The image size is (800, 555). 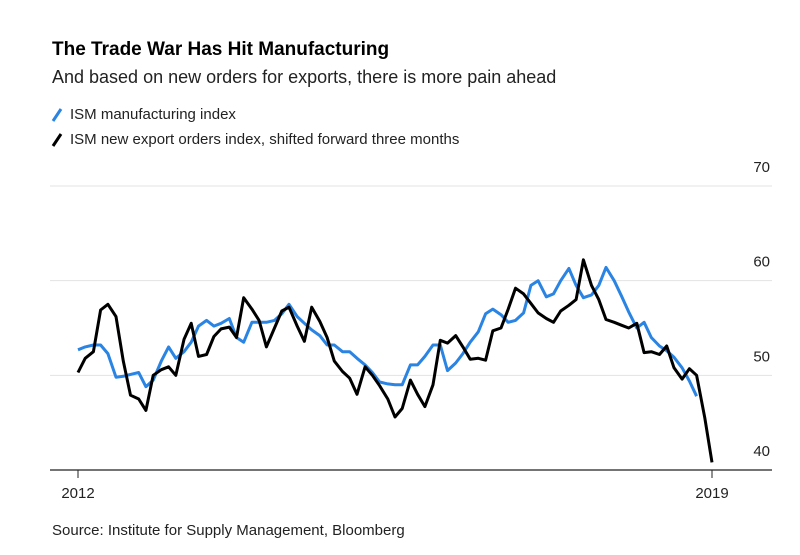 I want to click on y-tick-label: 50, so click(x=761, y=356).